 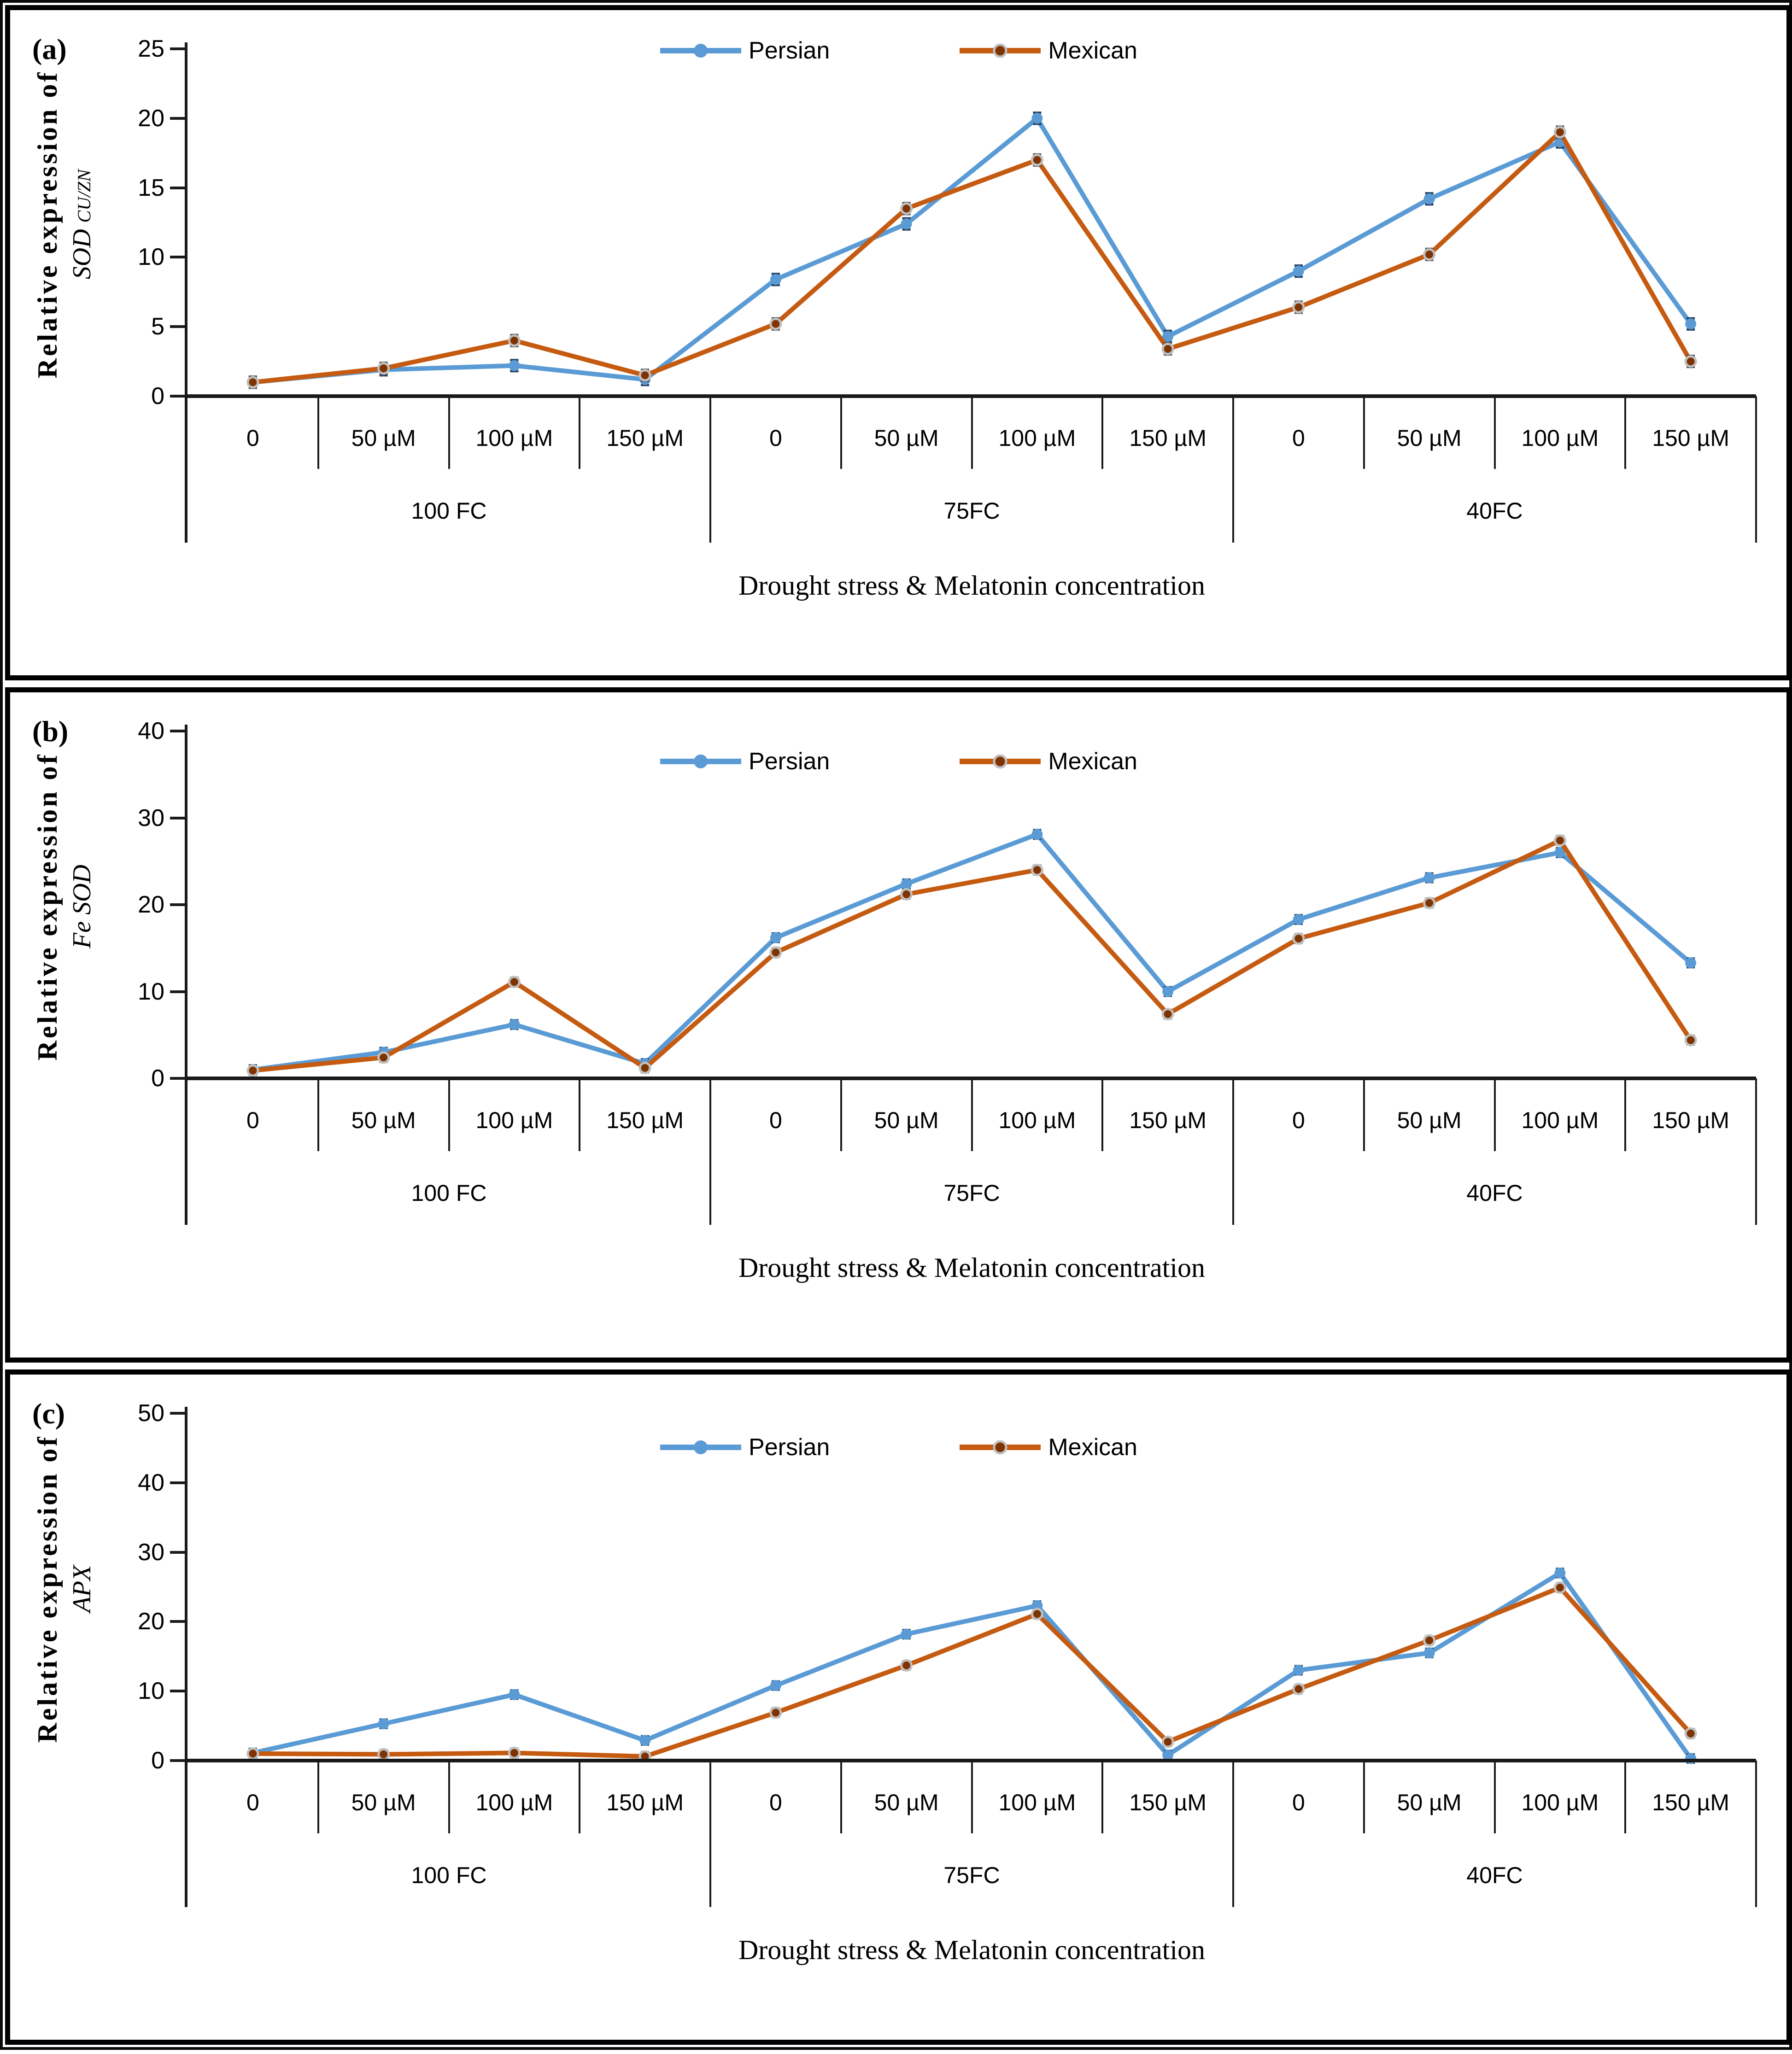 I want to click on persian-line-marker-icon, so click(x=701, y=51).